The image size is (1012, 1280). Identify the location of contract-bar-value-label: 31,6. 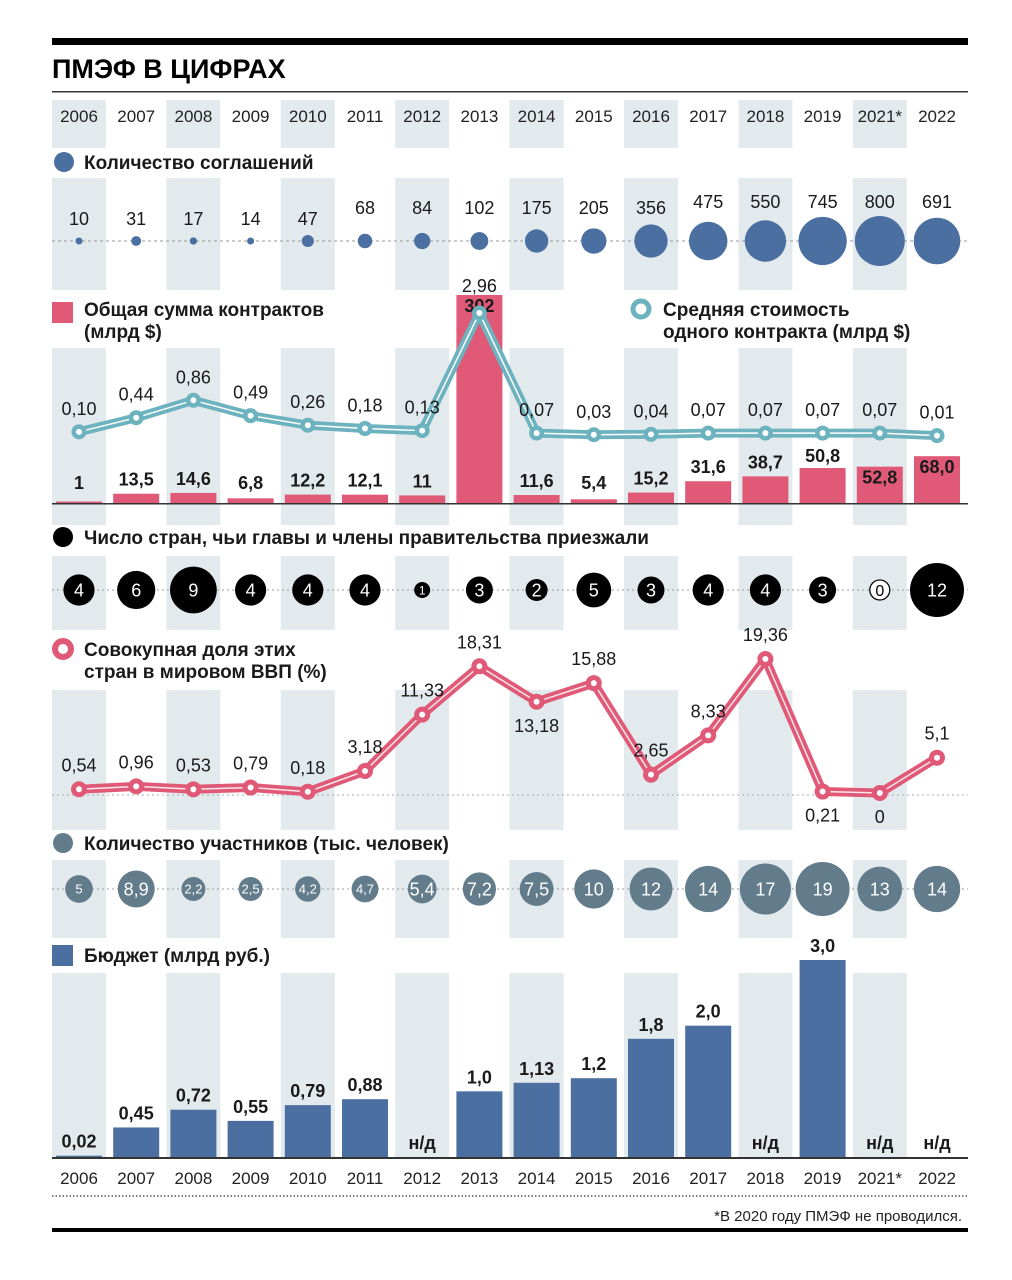
(708, 467).